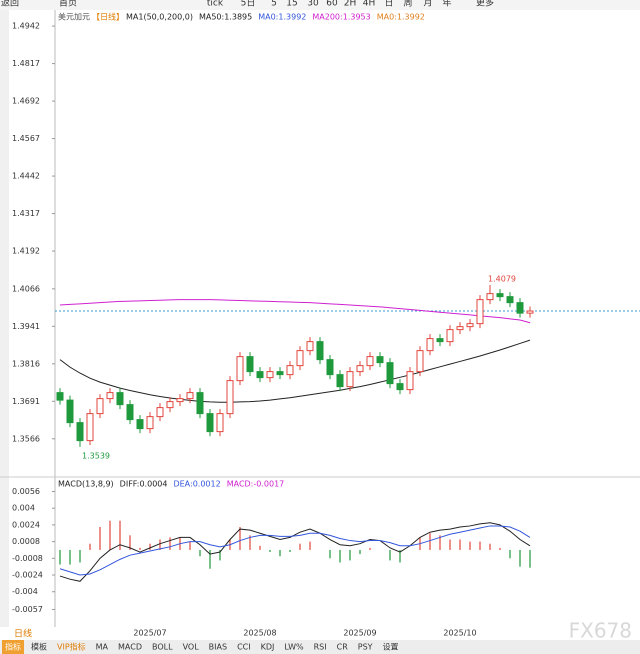  What do you see at coordinates (4, 318) in the screenshot?
I see `sidebar` at bounding box center [4, 318].